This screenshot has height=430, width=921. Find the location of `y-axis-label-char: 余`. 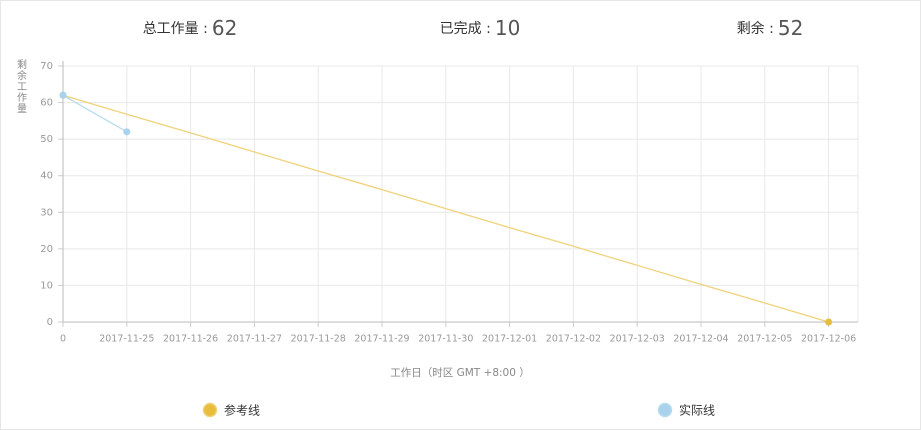

y-axis-label-char: 余 is located at coordinates (22, 75).